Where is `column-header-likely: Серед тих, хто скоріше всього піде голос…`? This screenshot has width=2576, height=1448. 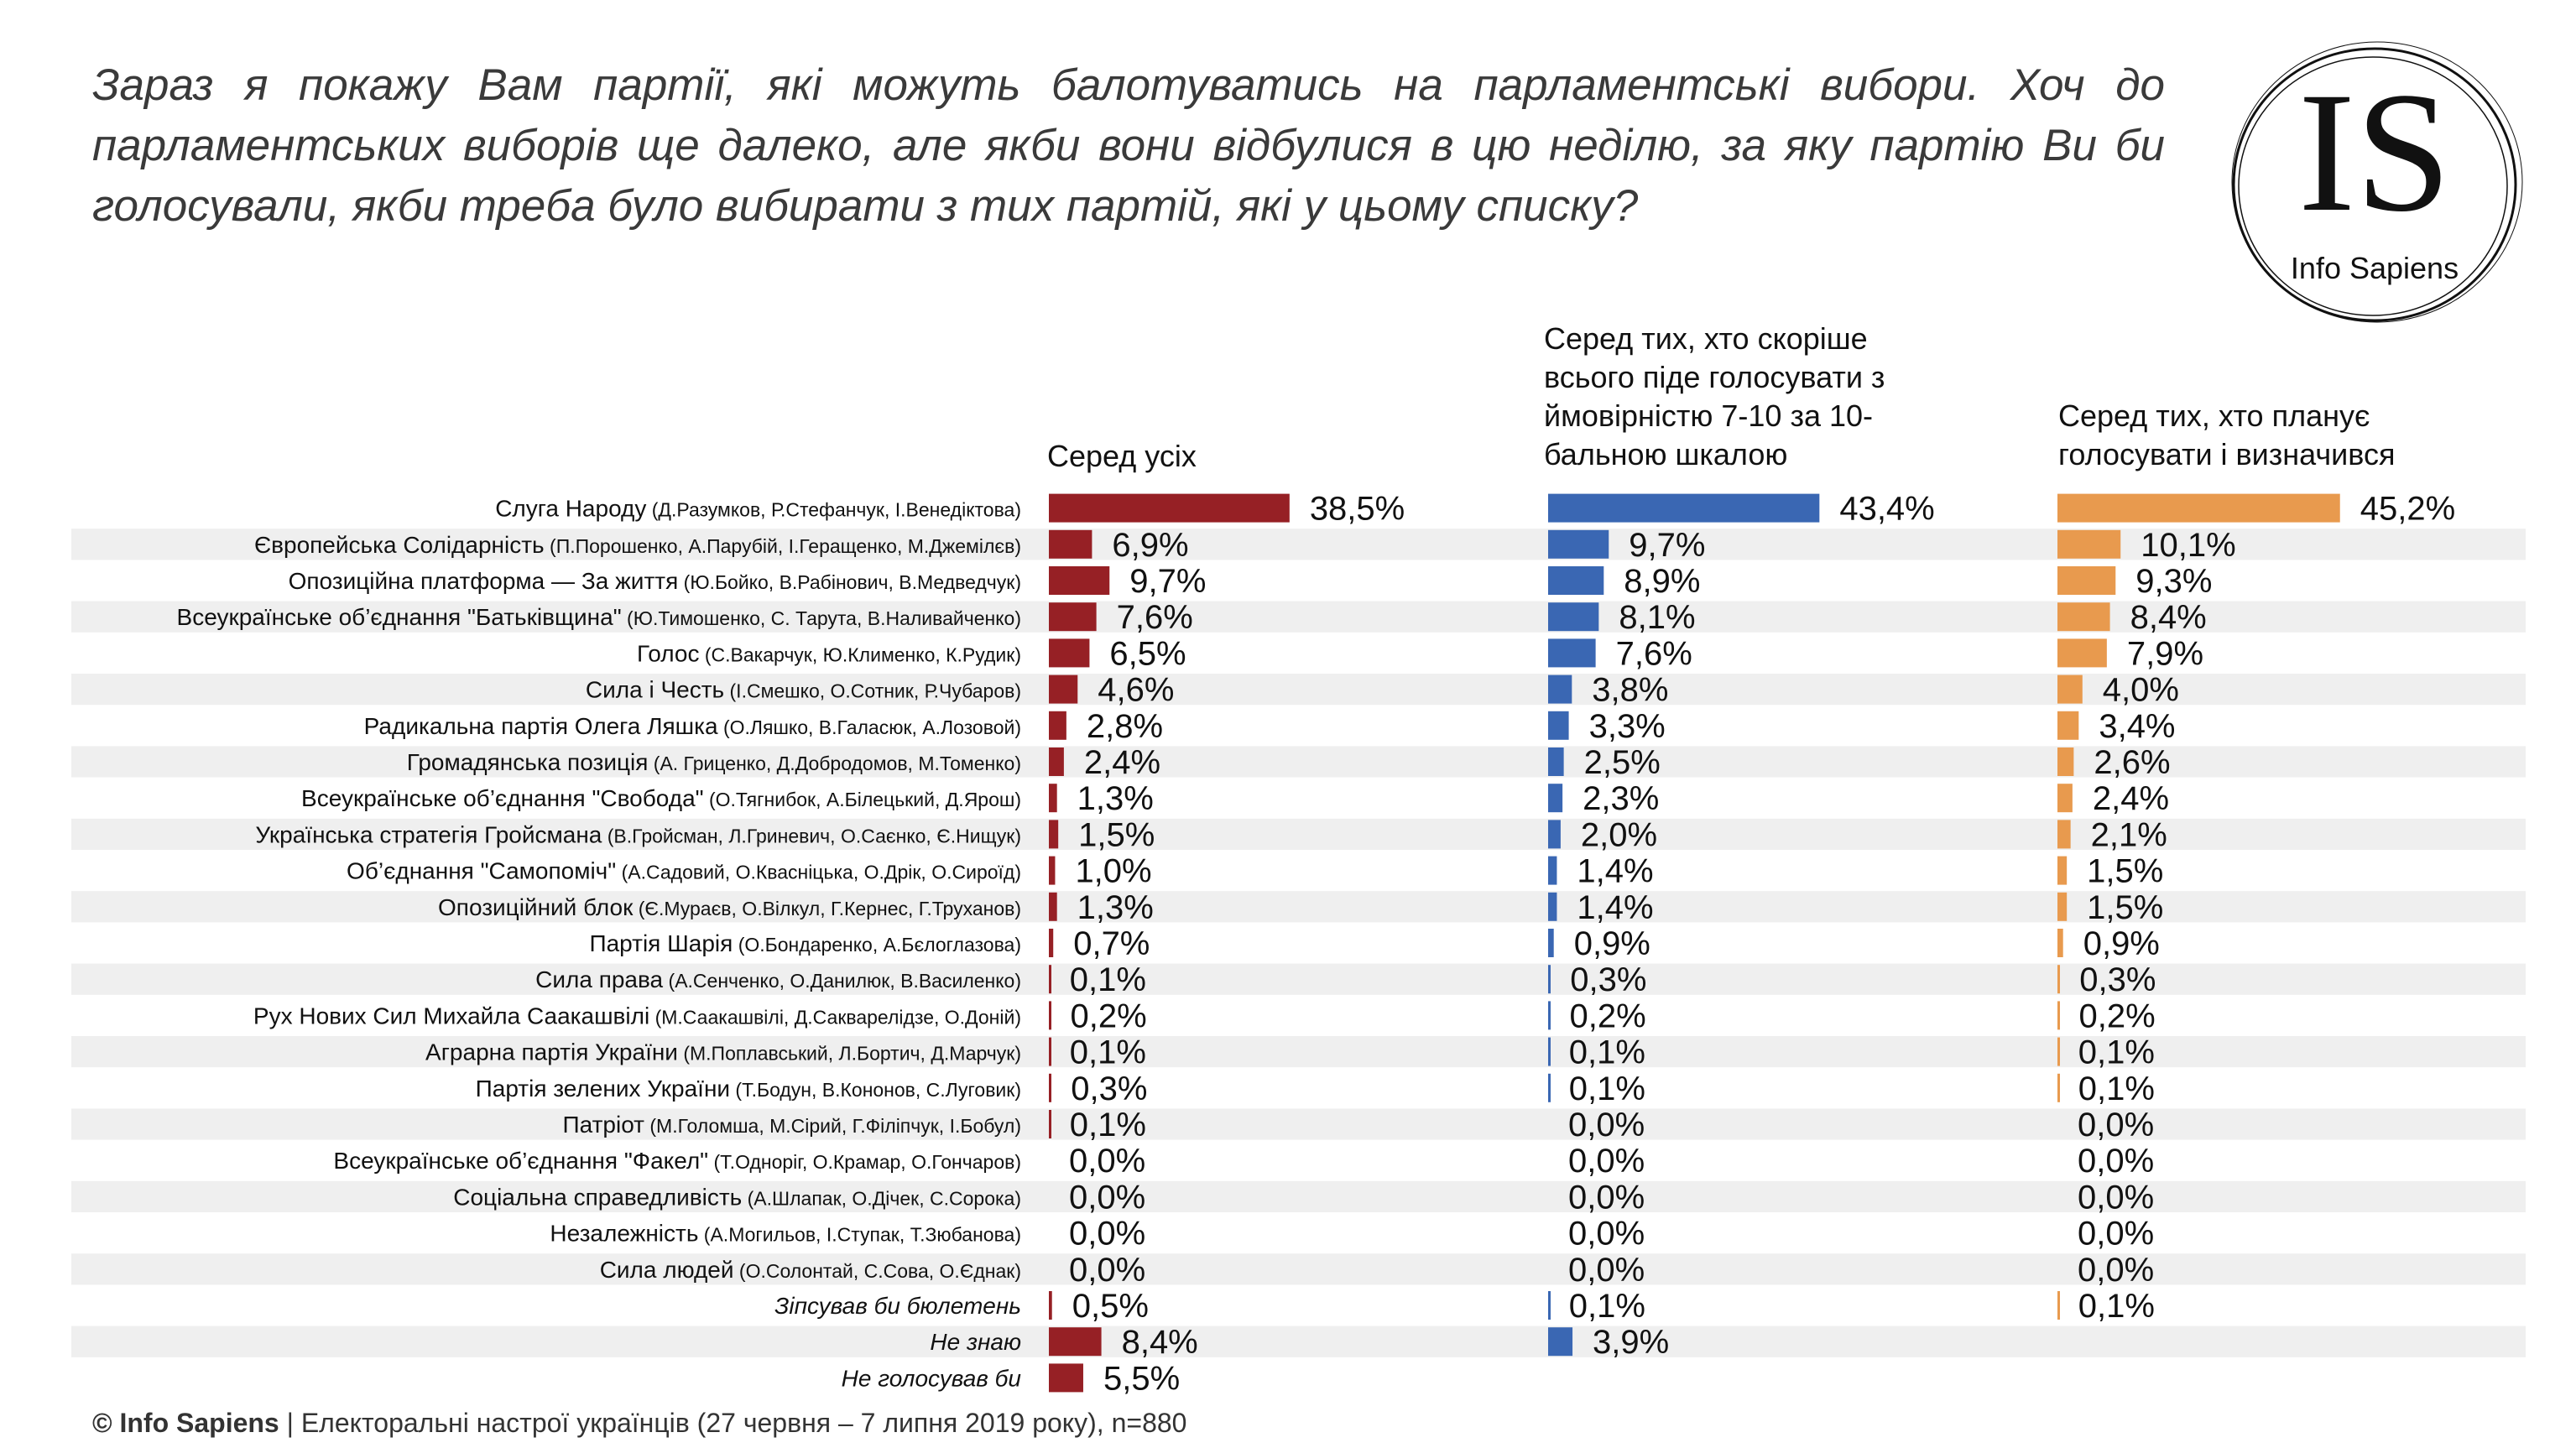 column-header-likely: Серед тих, хто скоріше всього піде голос… is located at coordinates (1714, 396).